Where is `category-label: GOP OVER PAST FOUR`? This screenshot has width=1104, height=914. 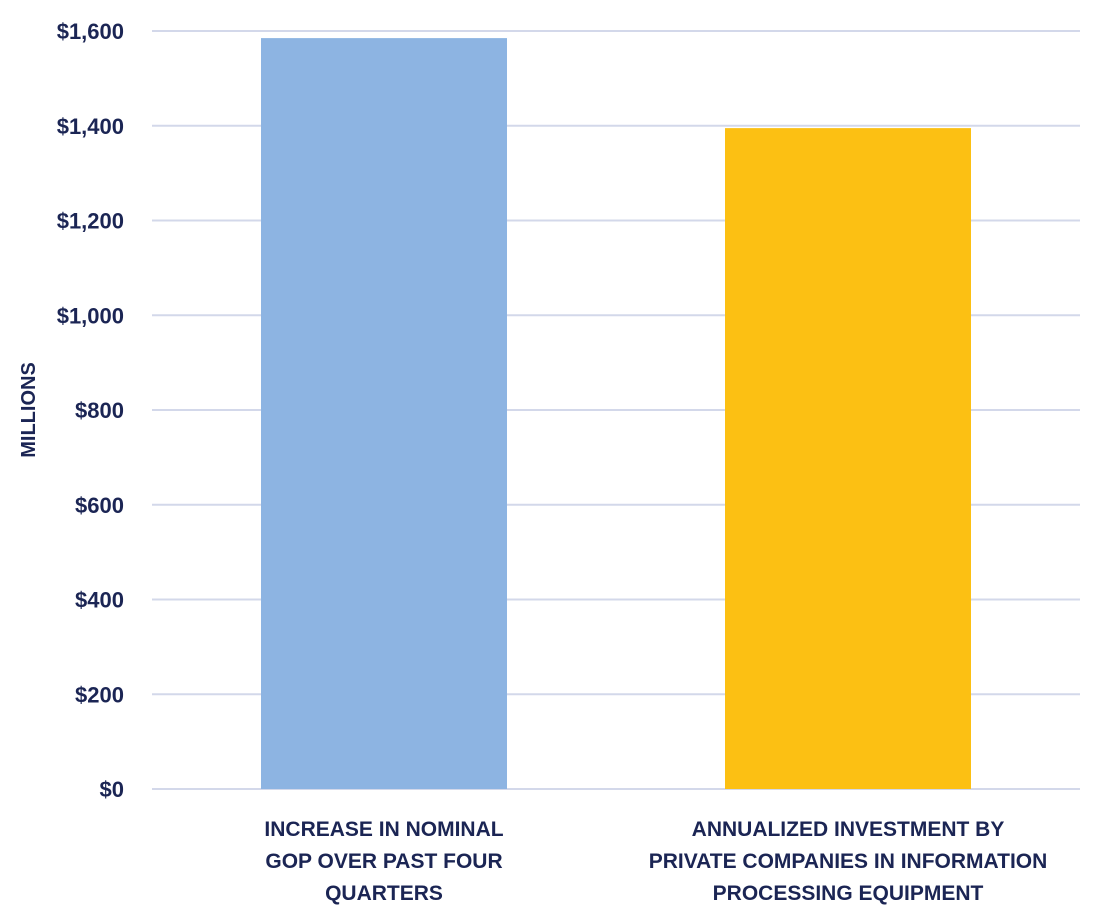
category-label: GOP OVER PAST FOUR is located at coordinates (383, 861).